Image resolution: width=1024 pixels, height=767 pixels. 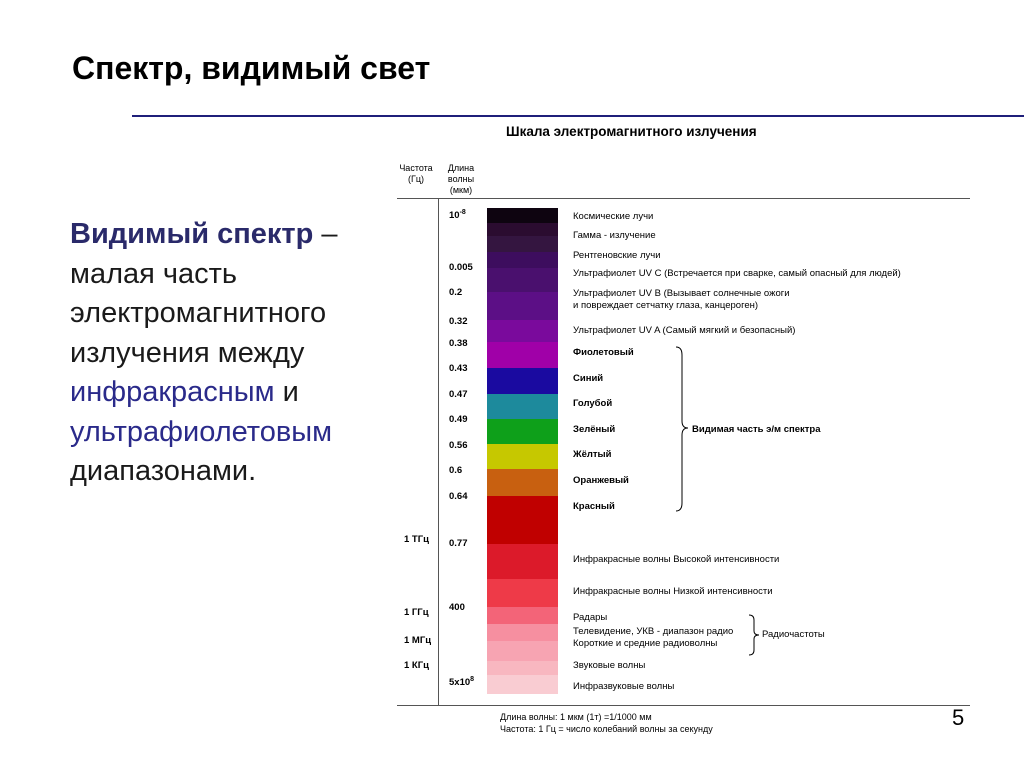 What do you see at coordinates (631, 131) in the screenshot?
I see `figure-title: Шкала электромагнитного излучения` at bounding box center [631, 131].